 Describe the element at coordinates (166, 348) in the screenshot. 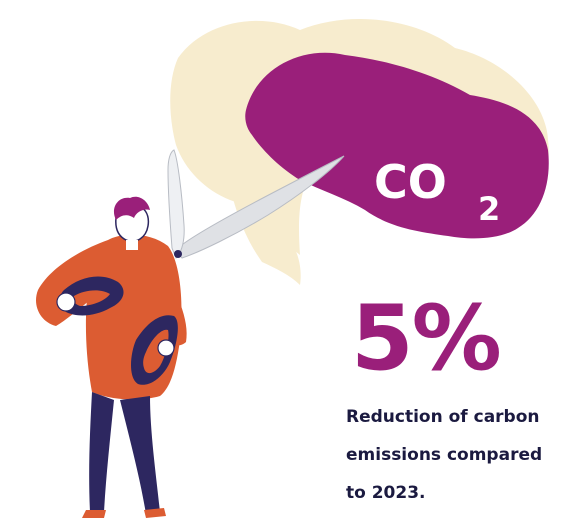

I see `person-hand-right` at that location.